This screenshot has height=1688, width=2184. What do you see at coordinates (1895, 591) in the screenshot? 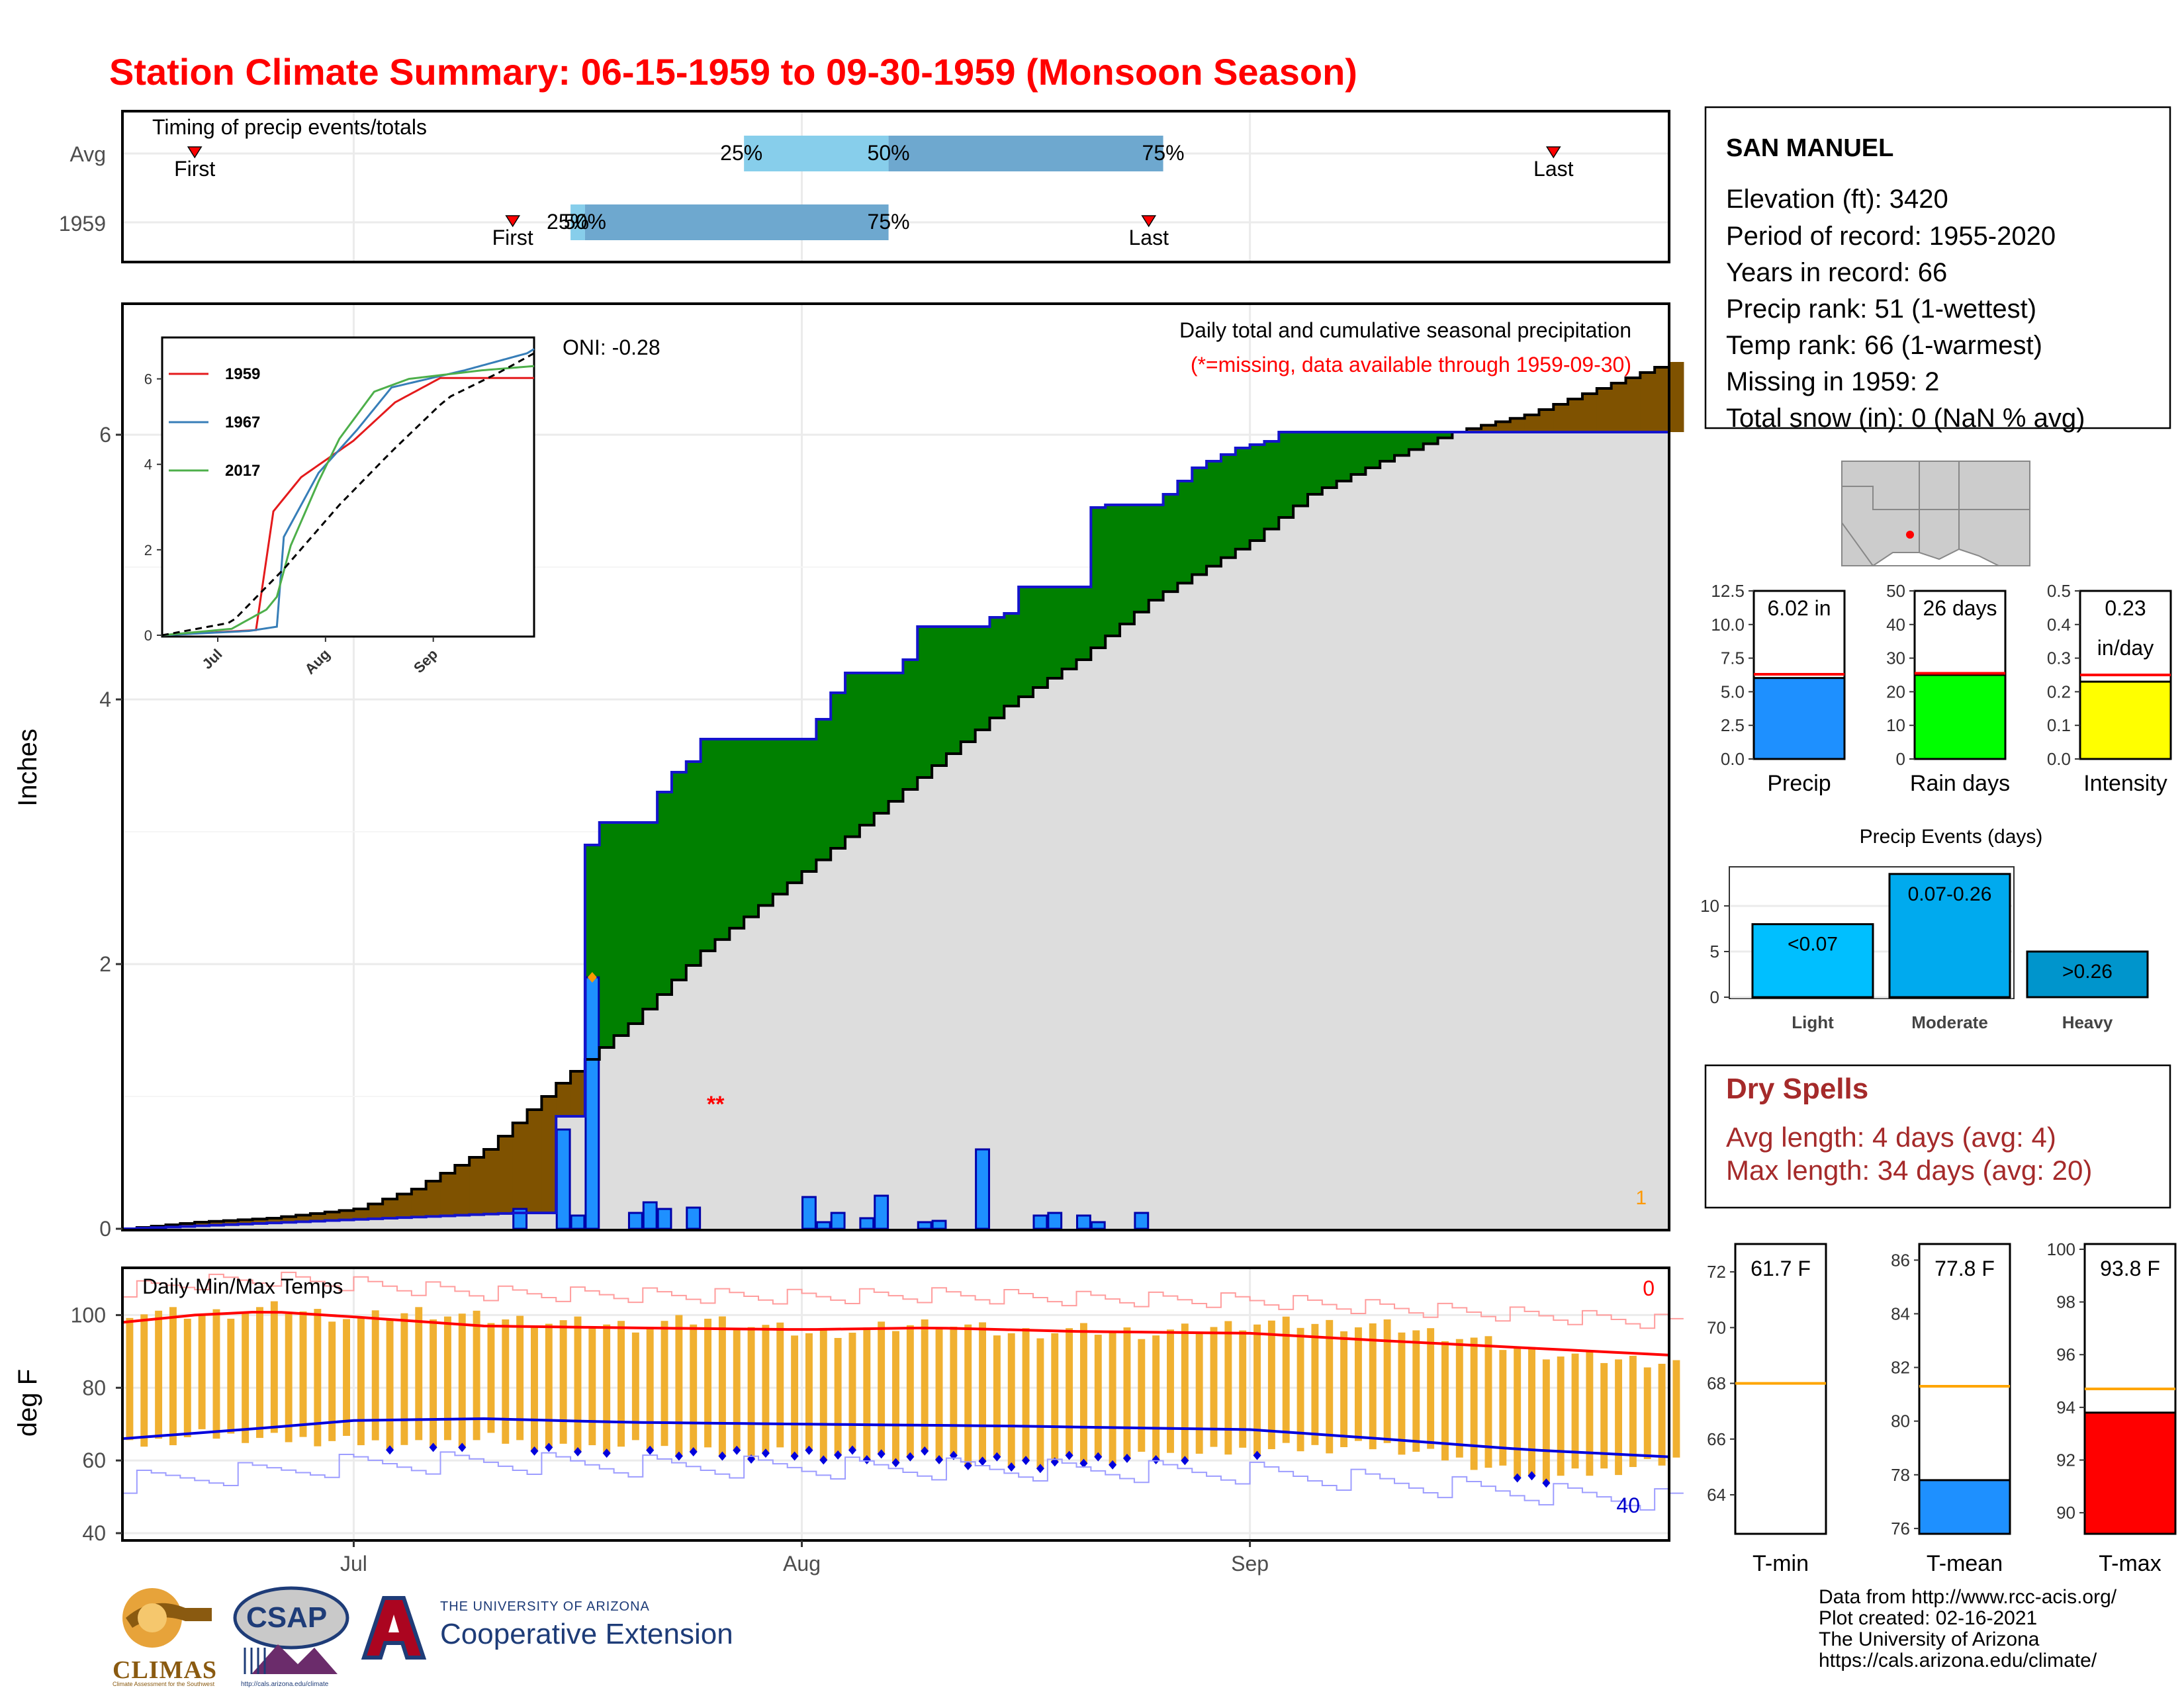
I see `summary-ytick-label: 50` at bounding box center [1895, 591].